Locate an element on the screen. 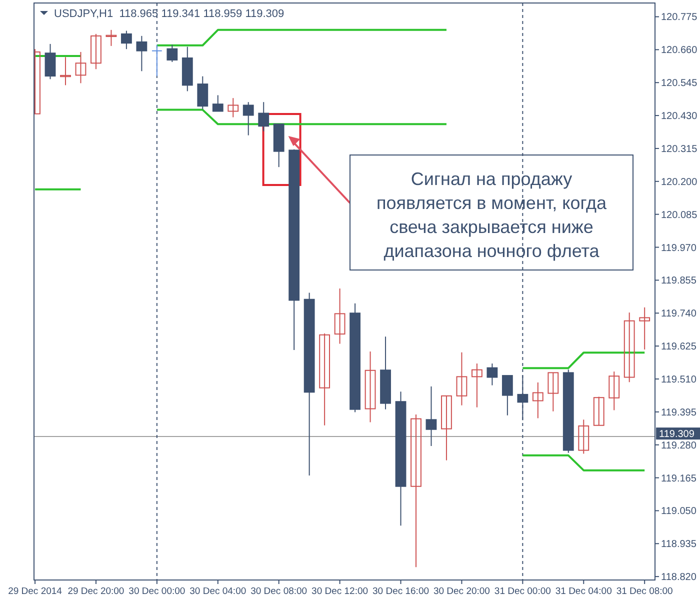 This screenshot has height=600, width=700. ref-line-label: 119.309 is located at coordinates (677, 434).